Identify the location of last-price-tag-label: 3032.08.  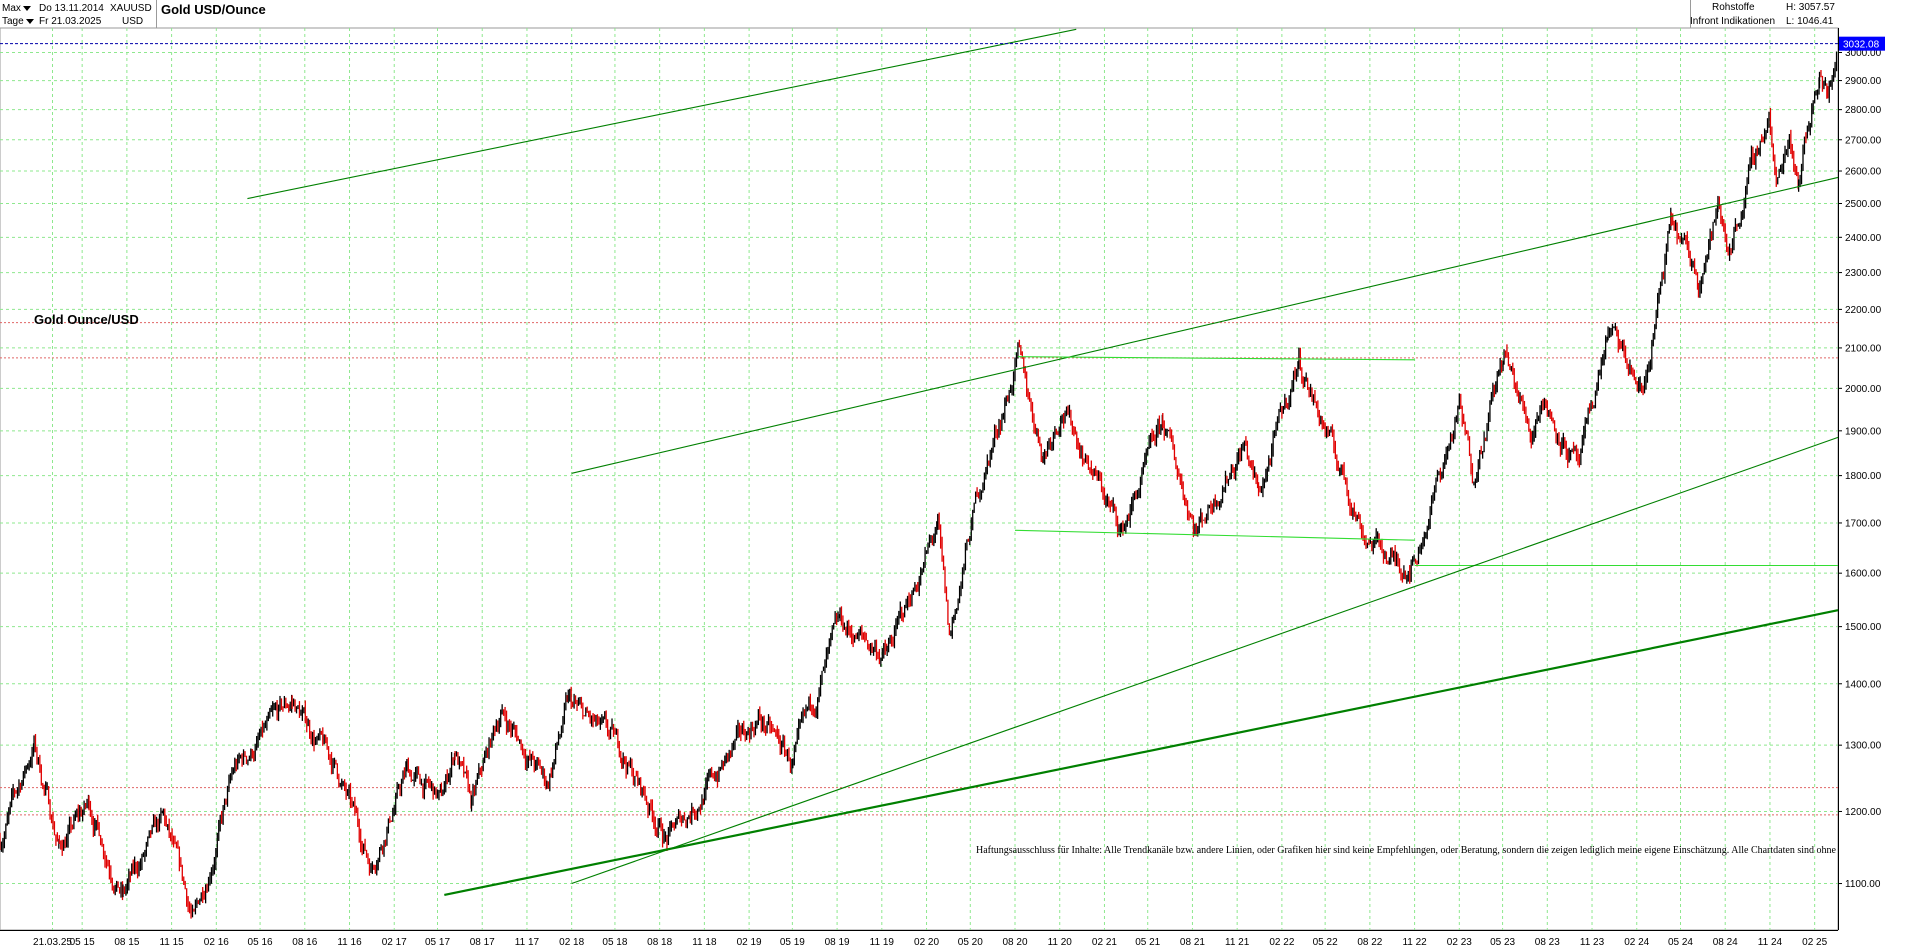
(1861, 45).